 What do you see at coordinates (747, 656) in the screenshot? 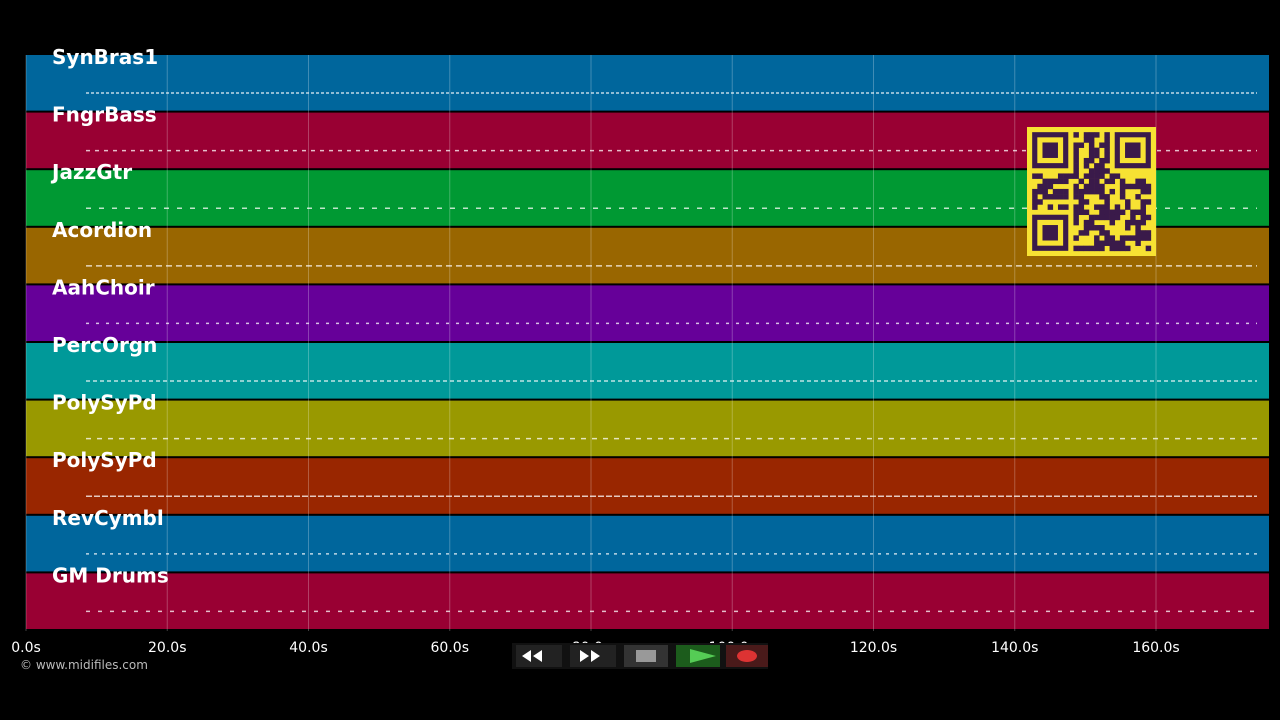
I see `record-button` at bounding box center [747, 656].